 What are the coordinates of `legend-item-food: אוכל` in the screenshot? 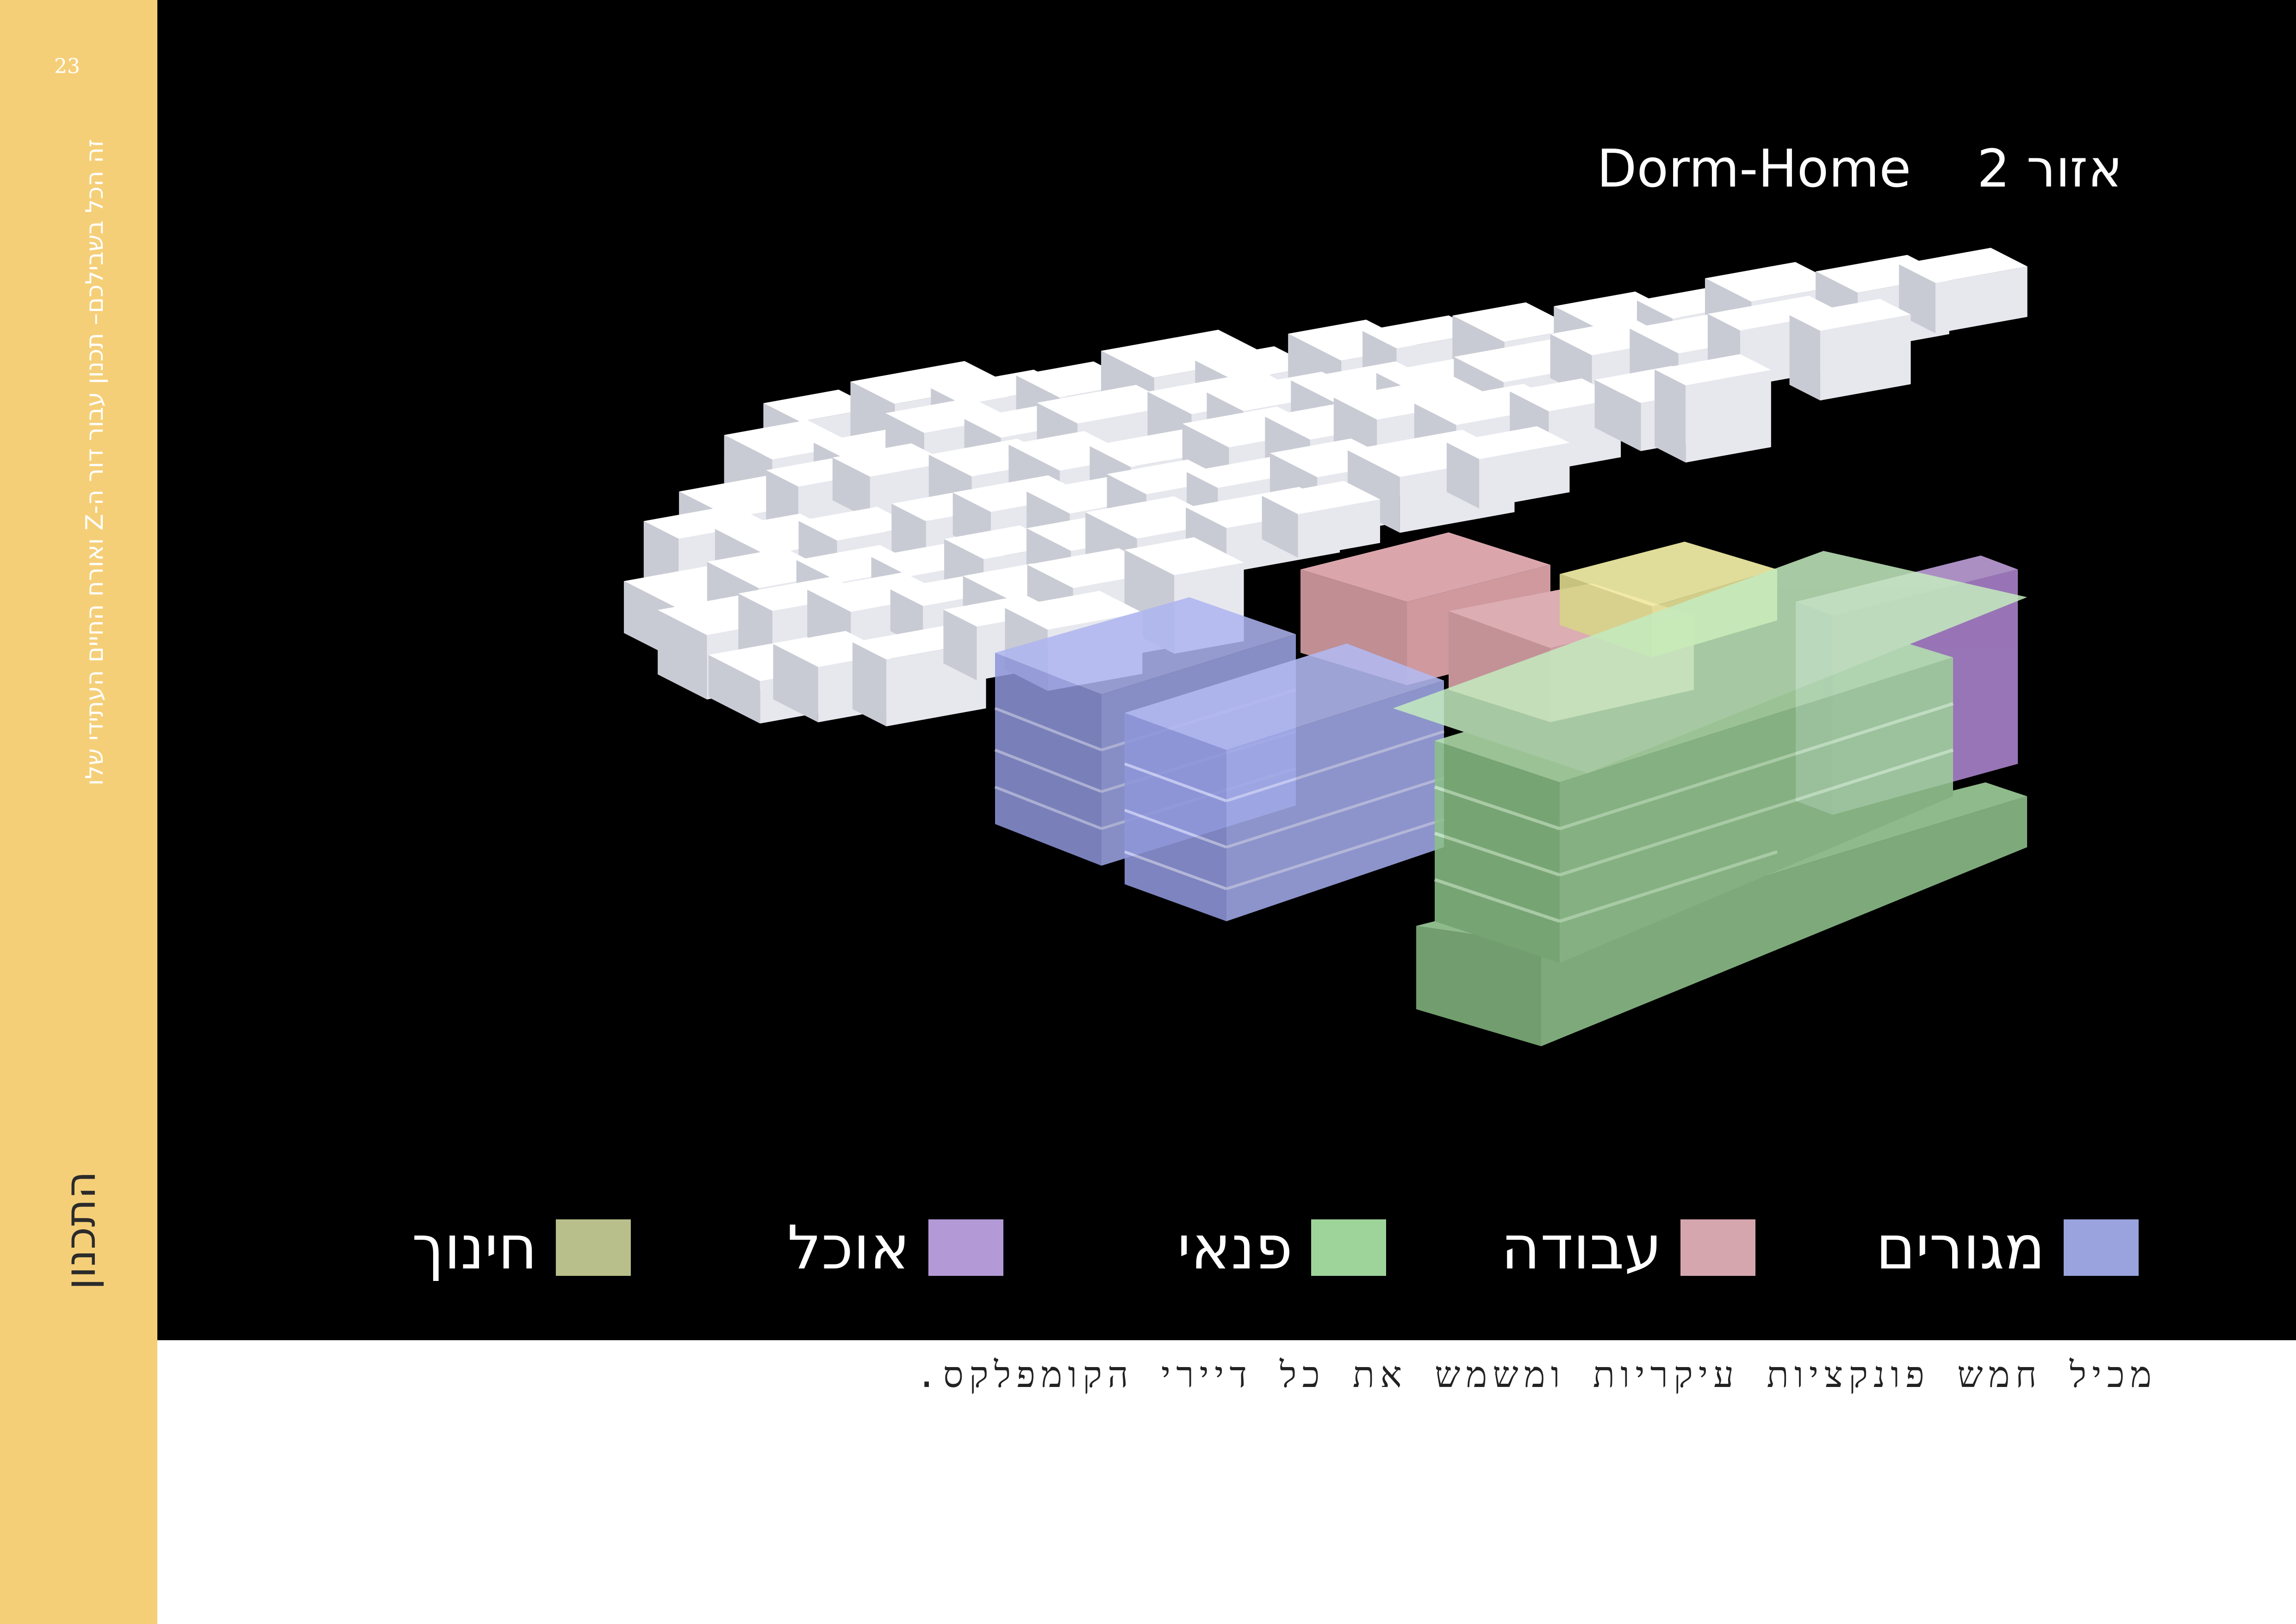 It's located at (895, 1247).